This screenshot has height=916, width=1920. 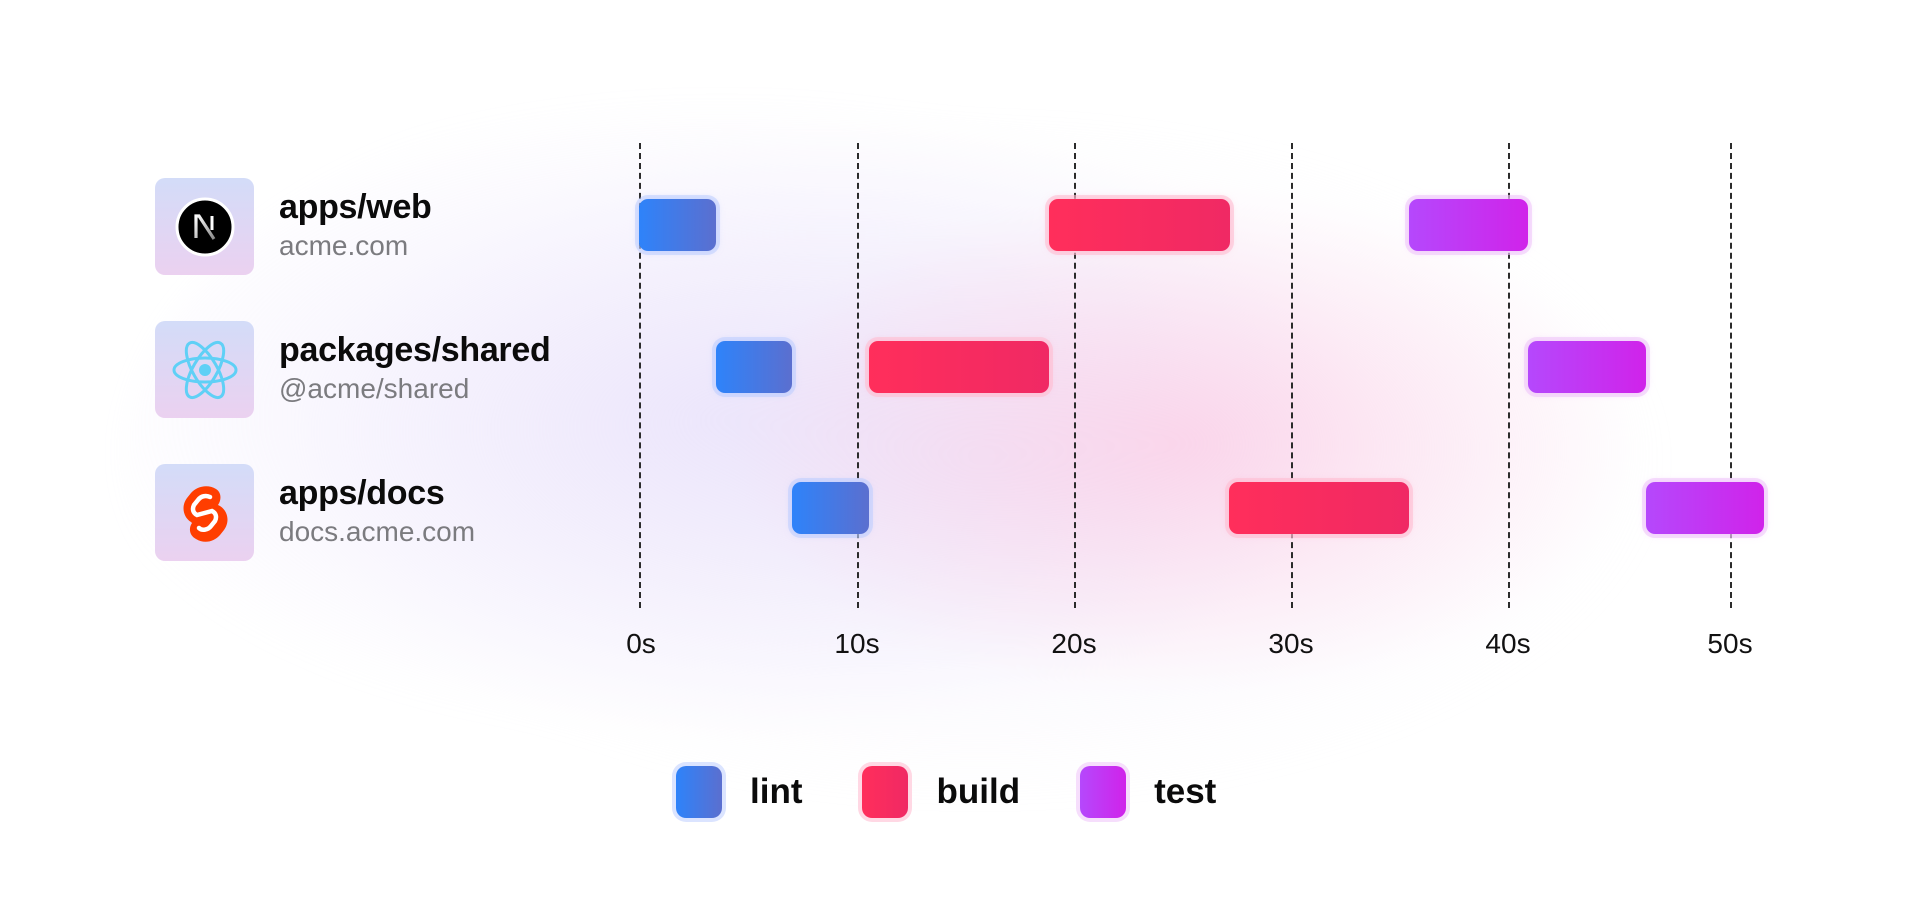 I want to click on project-name: apps/web, so click(x=355, y=207).